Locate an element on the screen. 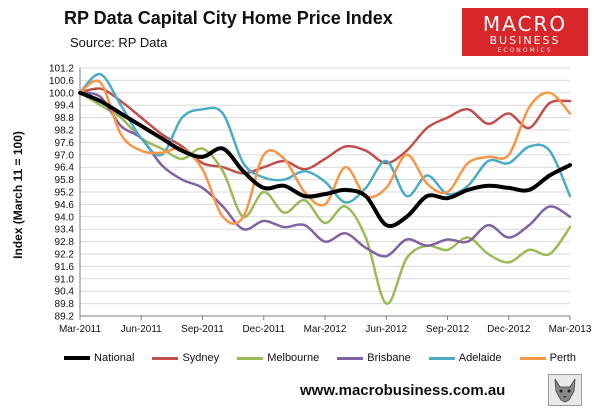 This screenshot has height=410, width=594. legend-item-sydney: Sydney is located at coordinates (185, 358).